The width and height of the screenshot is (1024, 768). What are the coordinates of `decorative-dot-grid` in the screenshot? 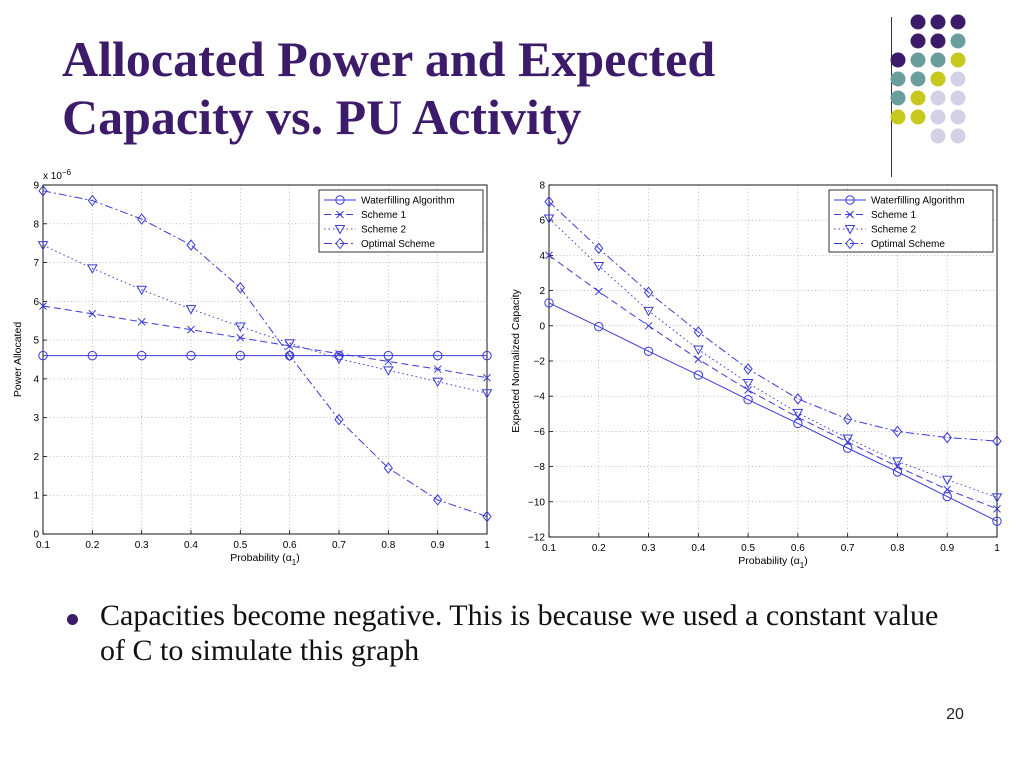 It's located at (928, 79).